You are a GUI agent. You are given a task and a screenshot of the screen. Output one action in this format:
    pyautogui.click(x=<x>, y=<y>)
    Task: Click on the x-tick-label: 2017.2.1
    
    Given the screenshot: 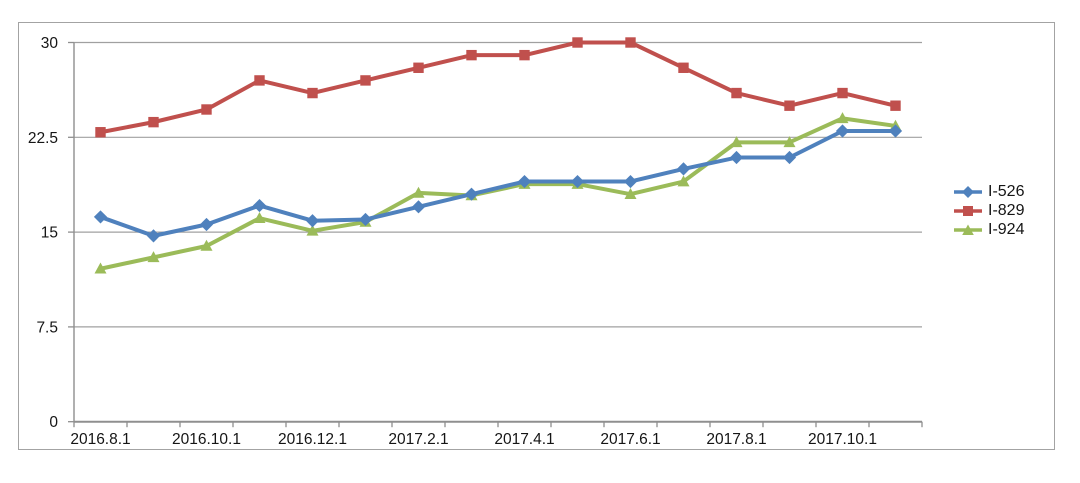 What is the action you would take?
    pyautogui.click(x=418, y=439)
    